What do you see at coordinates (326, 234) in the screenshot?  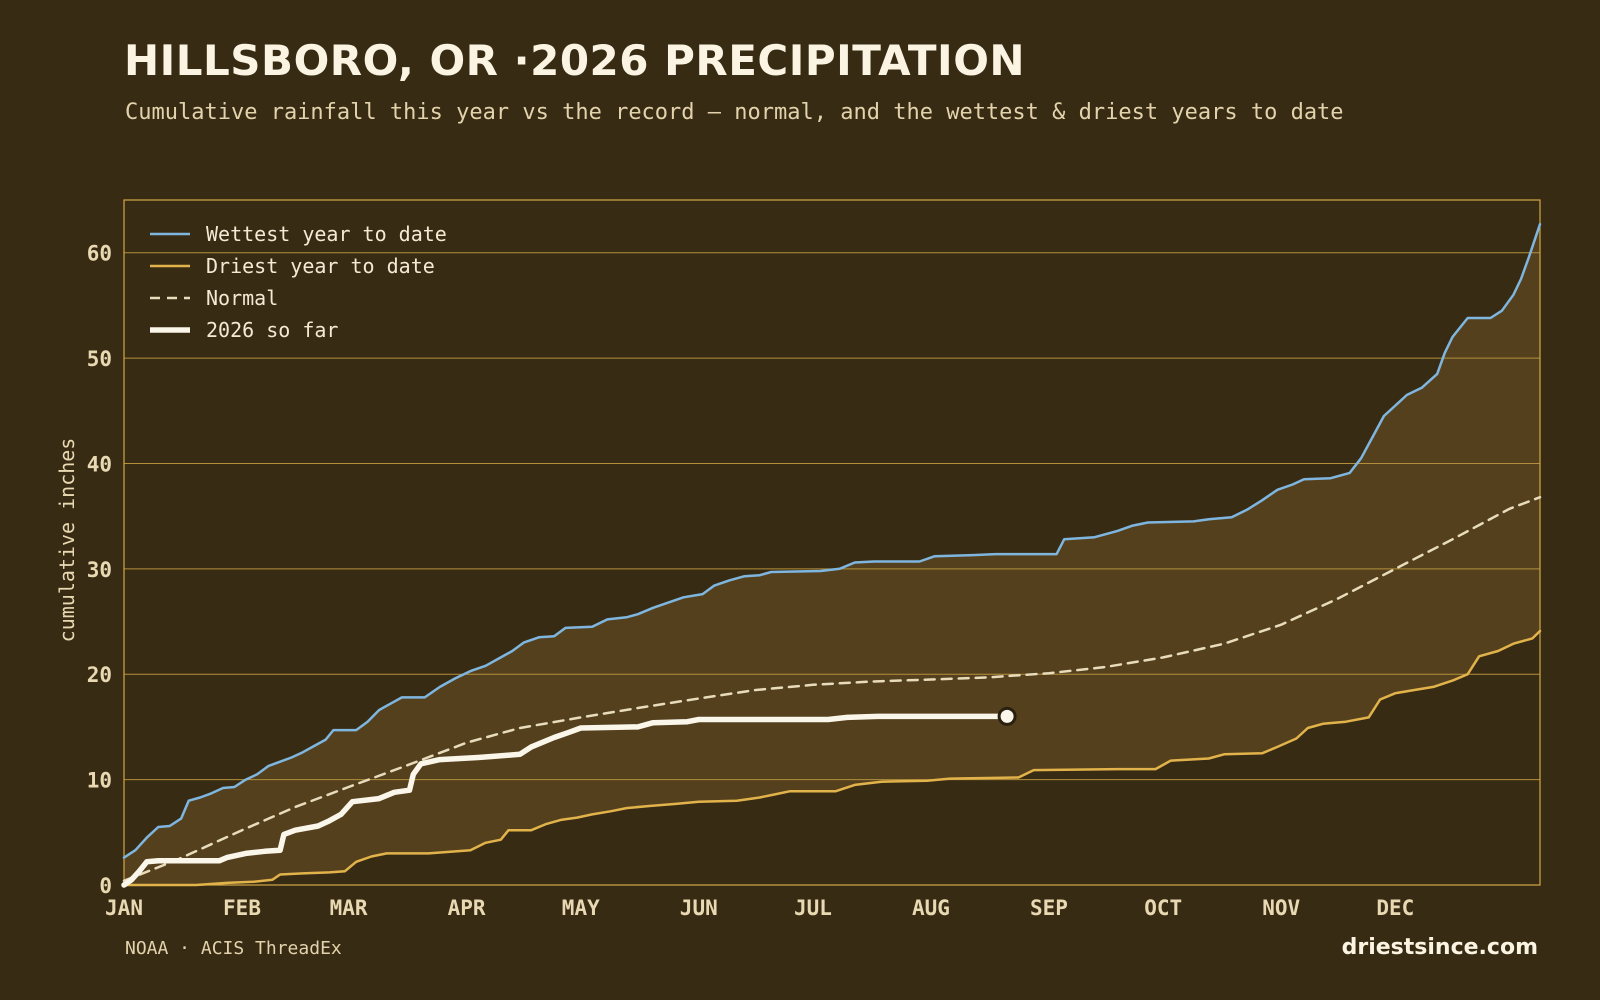 I see `legend-label-wettest: Wettest year to date` at bounding box center [326, 234].